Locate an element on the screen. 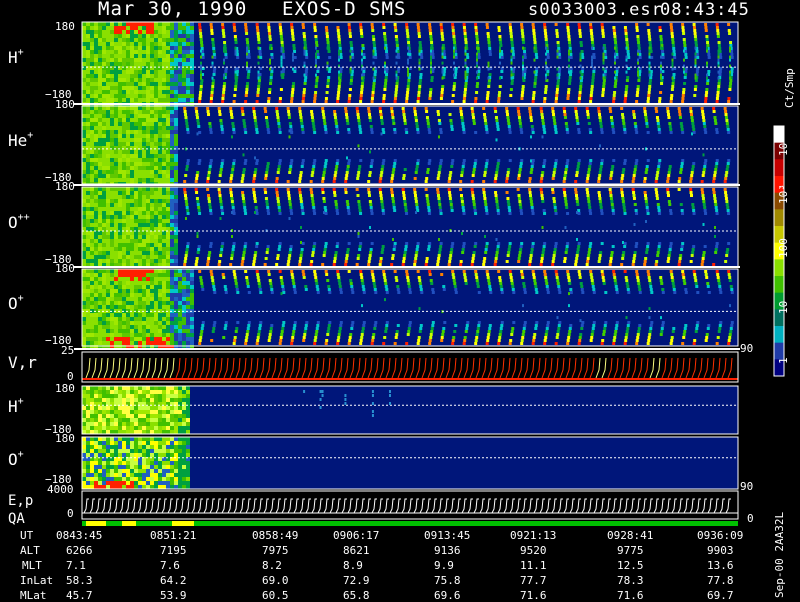  y-tick-he-top: 180 is located at coordinates (65, 104).